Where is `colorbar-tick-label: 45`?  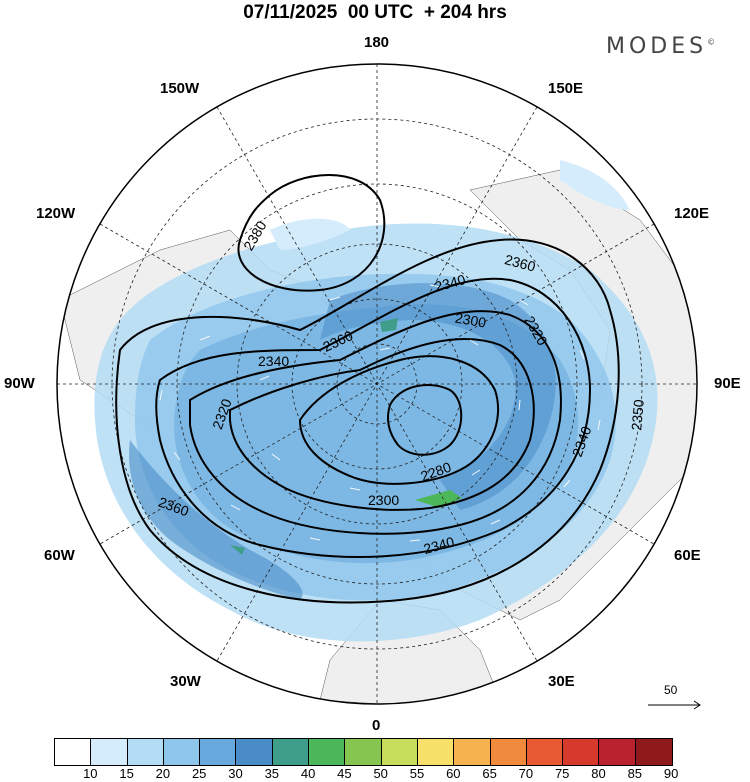 colorbar-tick-label: 45 is located at coordinates (344, 773).